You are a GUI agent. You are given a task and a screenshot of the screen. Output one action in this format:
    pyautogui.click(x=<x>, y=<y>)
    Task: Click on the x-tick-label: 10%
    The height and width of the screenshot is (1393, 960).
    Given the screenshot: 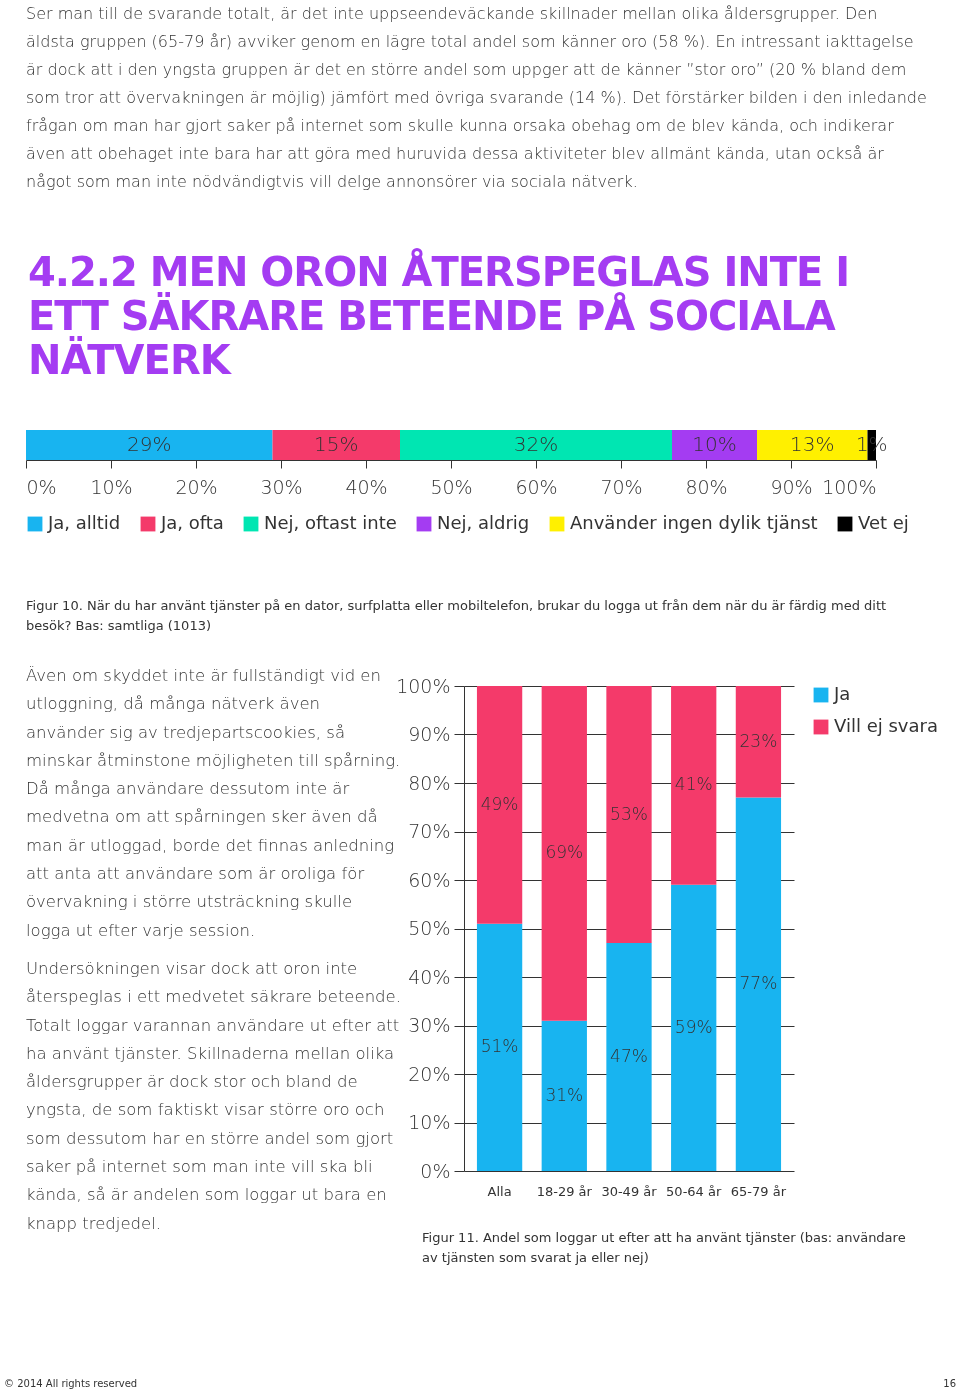 What is the action you would take?
    pyautogui.click(x=111, y=486)
    